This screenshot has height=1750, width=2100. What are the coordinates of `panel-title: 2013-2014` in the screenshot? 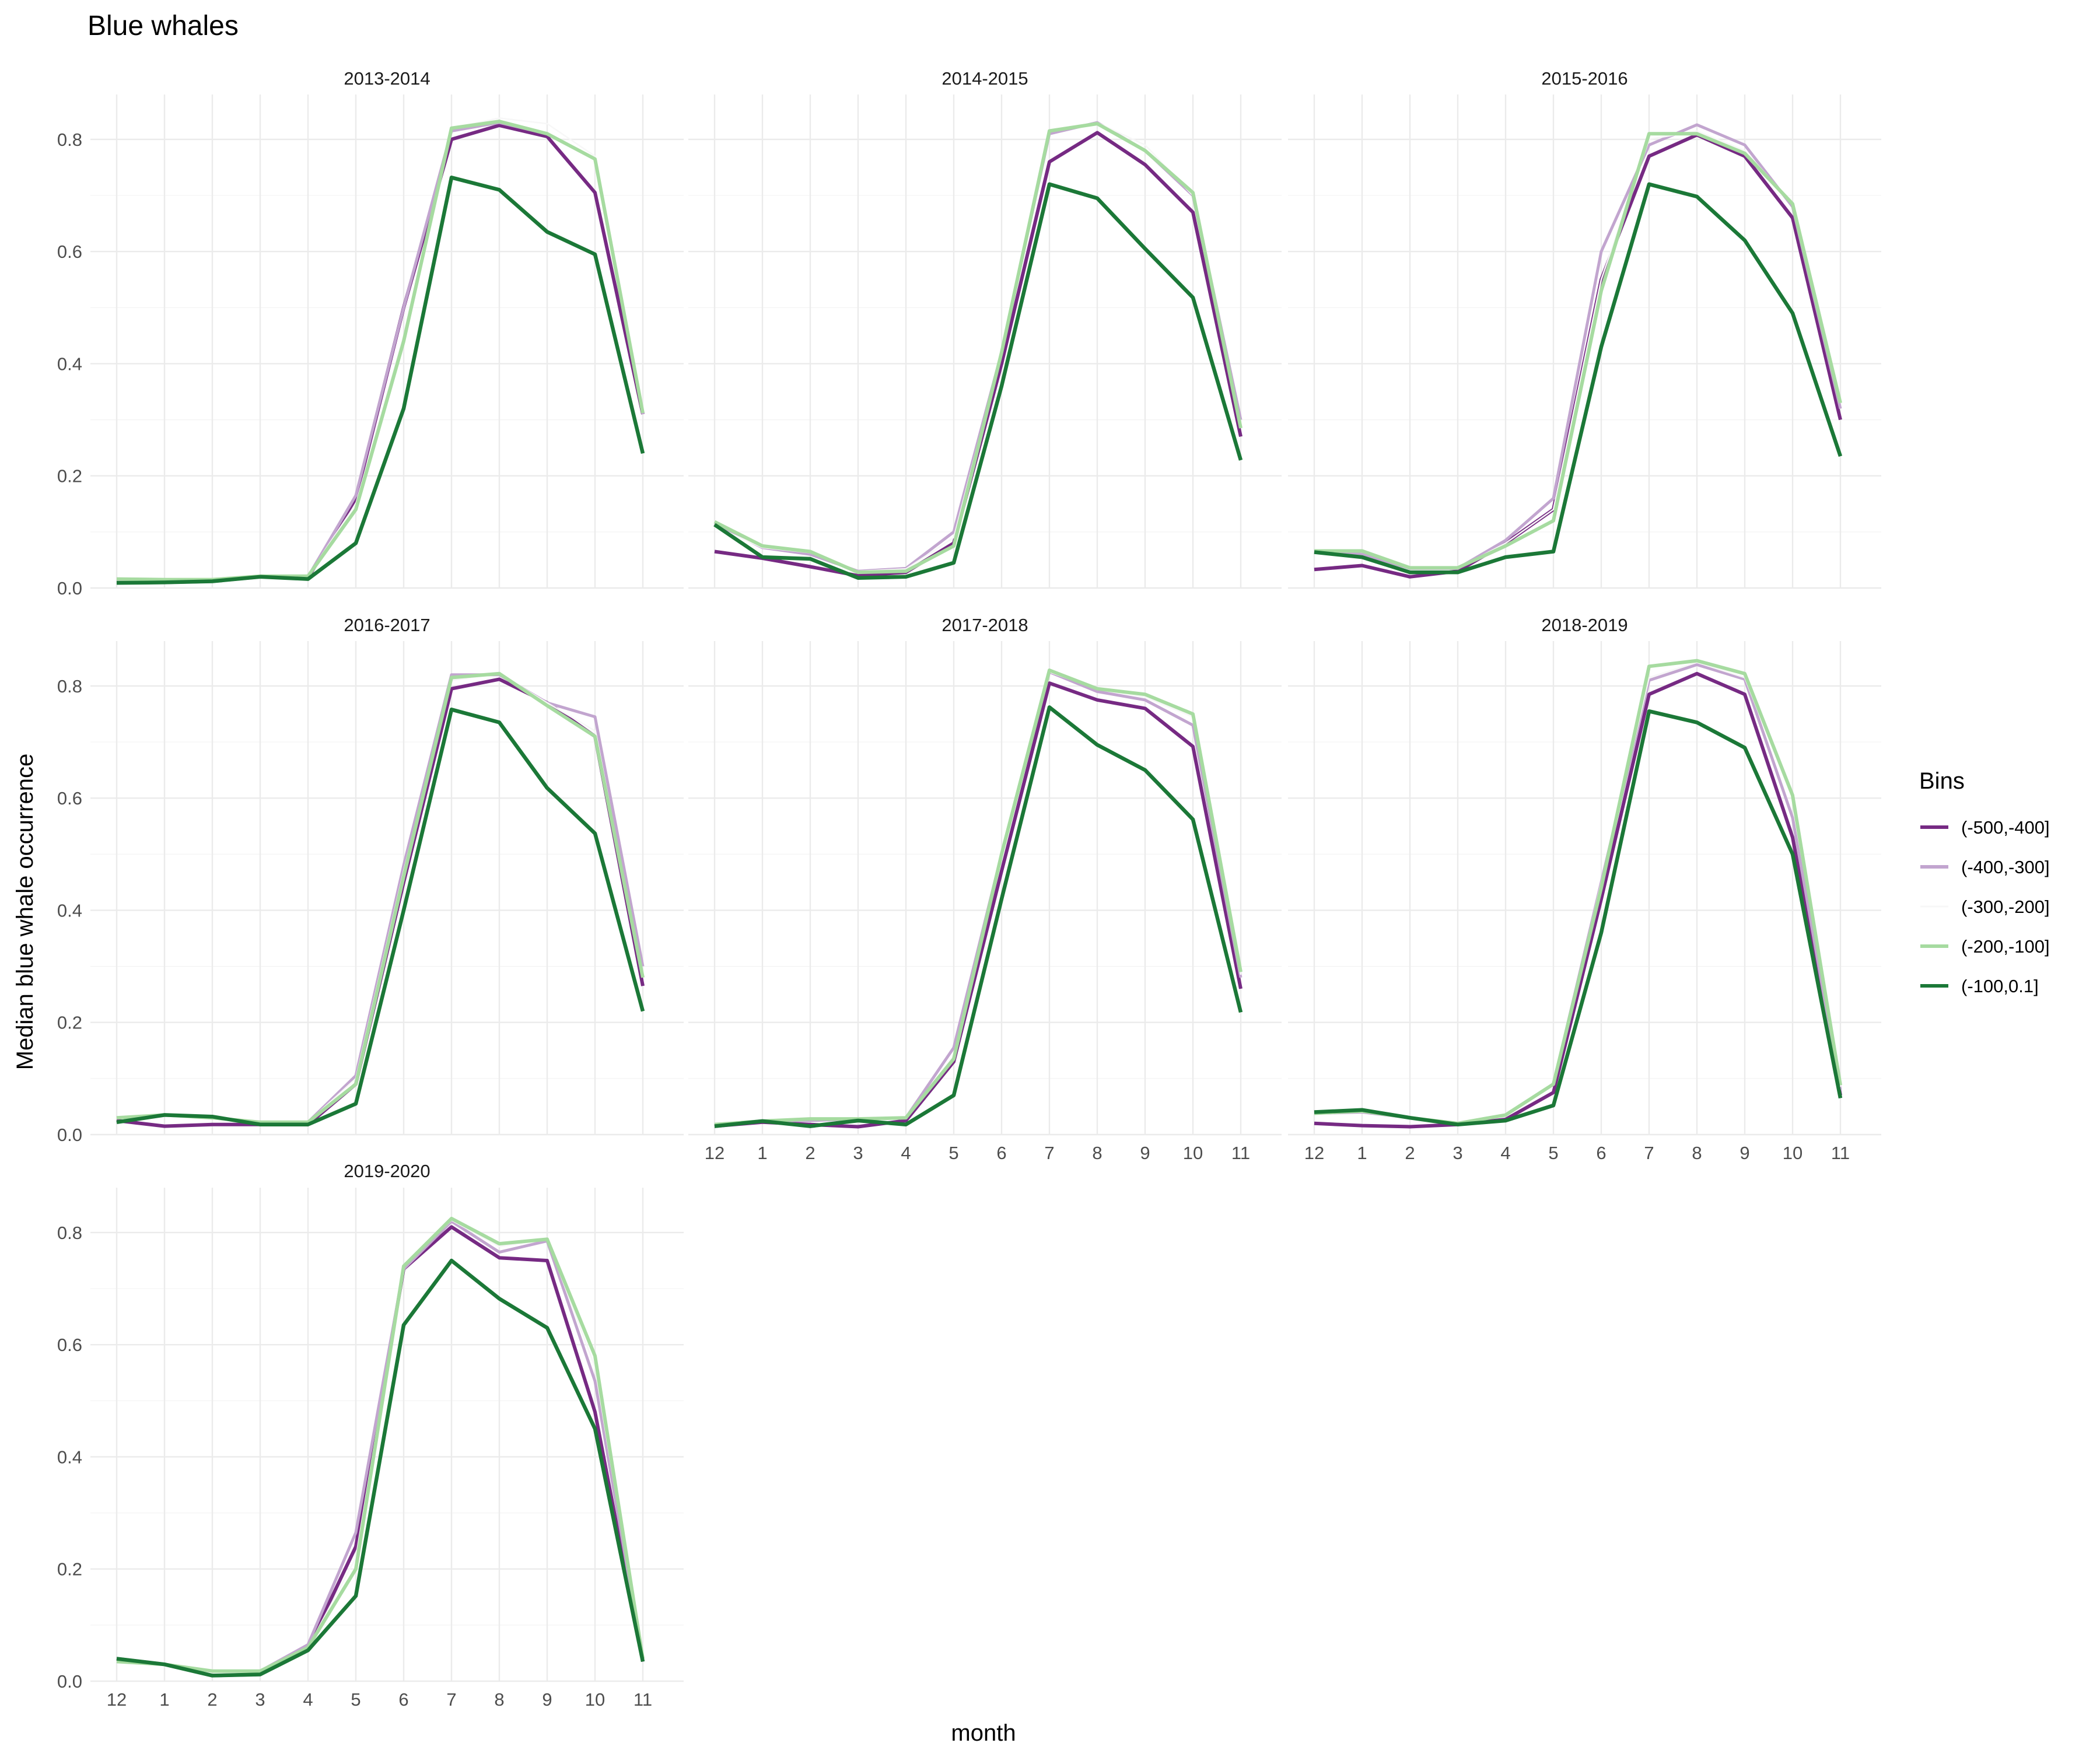 It's located at (387, 78).